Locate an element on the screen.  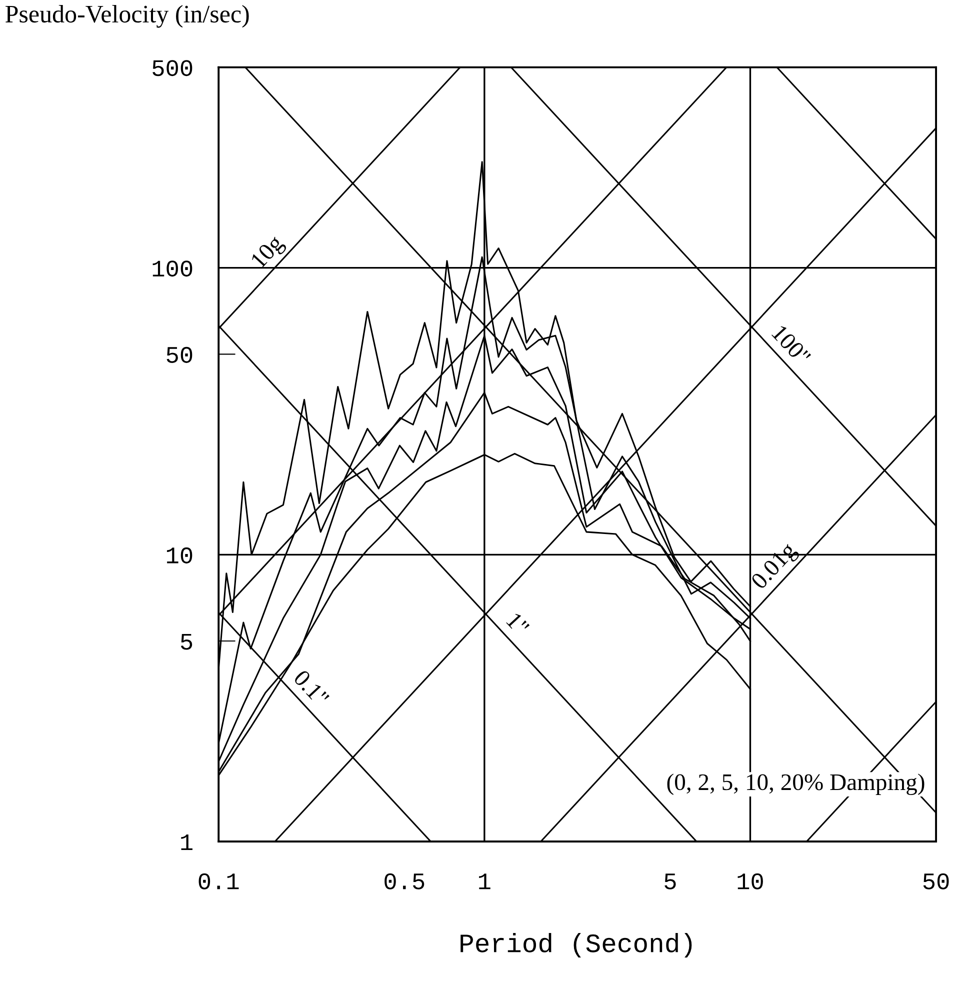
x-tick-label: 0.1 is located at coordinates (218, 881).